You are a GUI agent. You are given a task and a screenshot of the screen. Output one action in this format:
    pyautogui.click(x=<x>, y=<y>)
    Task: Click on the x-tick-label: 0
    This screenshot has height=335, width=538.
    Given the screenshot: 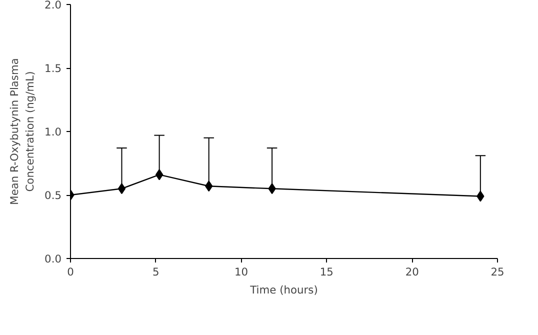 What is the action you would take?
    pyautogui.click(x=70, y=272)
    